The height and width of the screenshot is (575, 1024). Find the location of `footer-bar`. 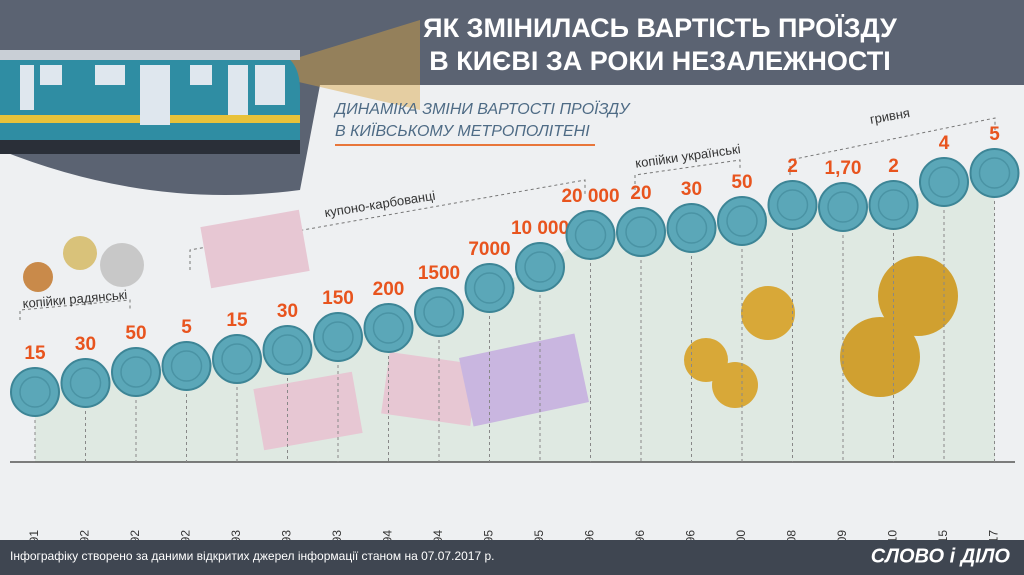

footer-bar is located at coordinates (512, 557).